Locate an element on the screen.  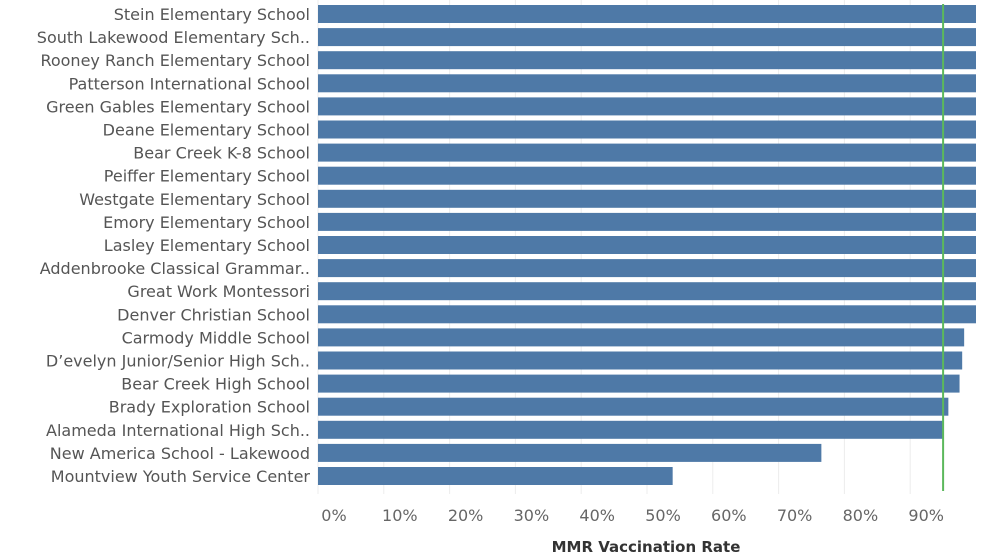
category-label: Emory Elementary School is located at coordinates (206, 222).